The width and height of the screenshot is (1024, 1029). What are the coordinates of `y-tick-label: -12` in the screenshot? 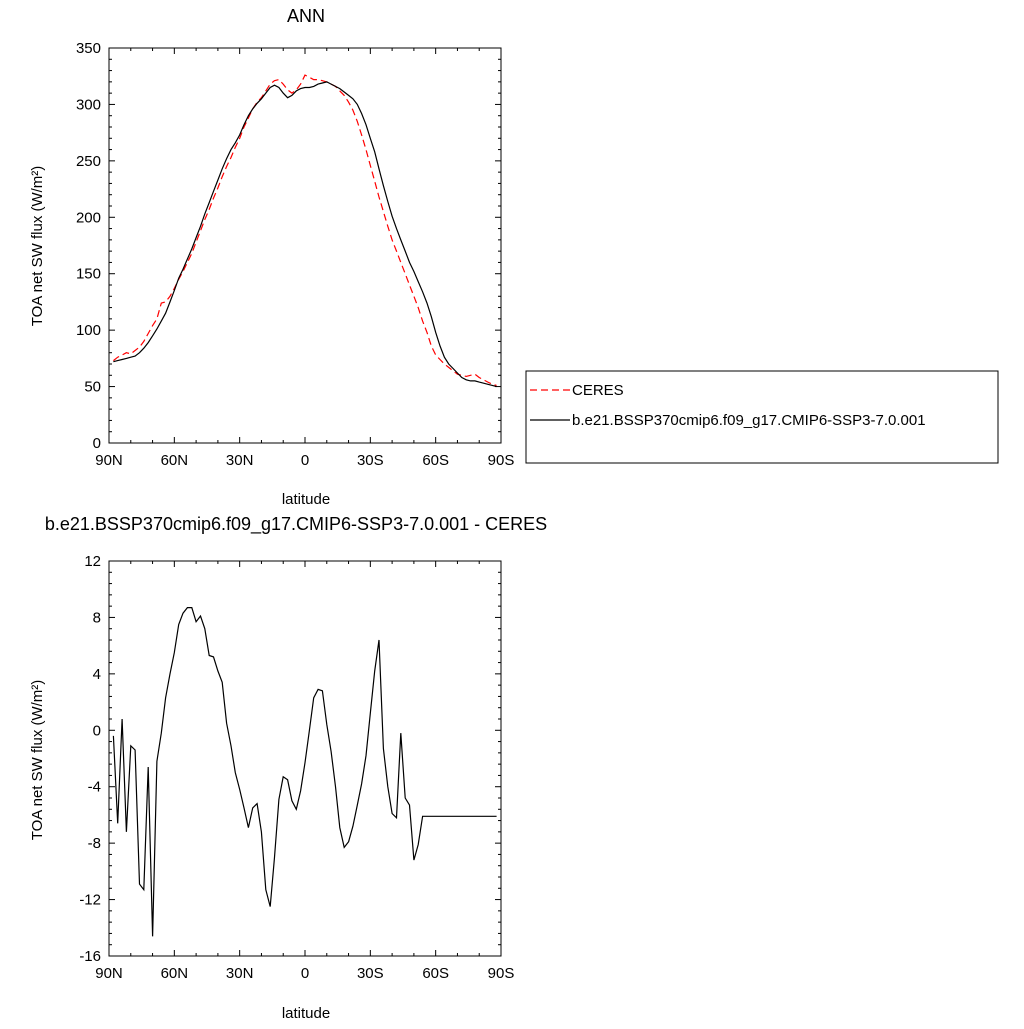 It's located at (90, 900).